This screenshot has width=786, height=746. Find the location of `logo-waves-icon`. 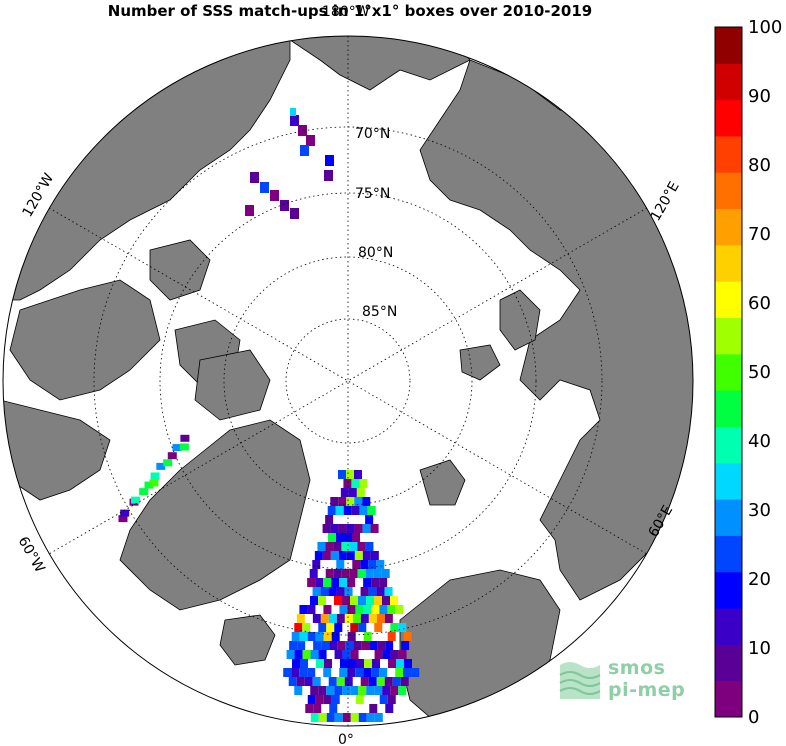

logo-waves-icon is located at coordinates (580, 680).